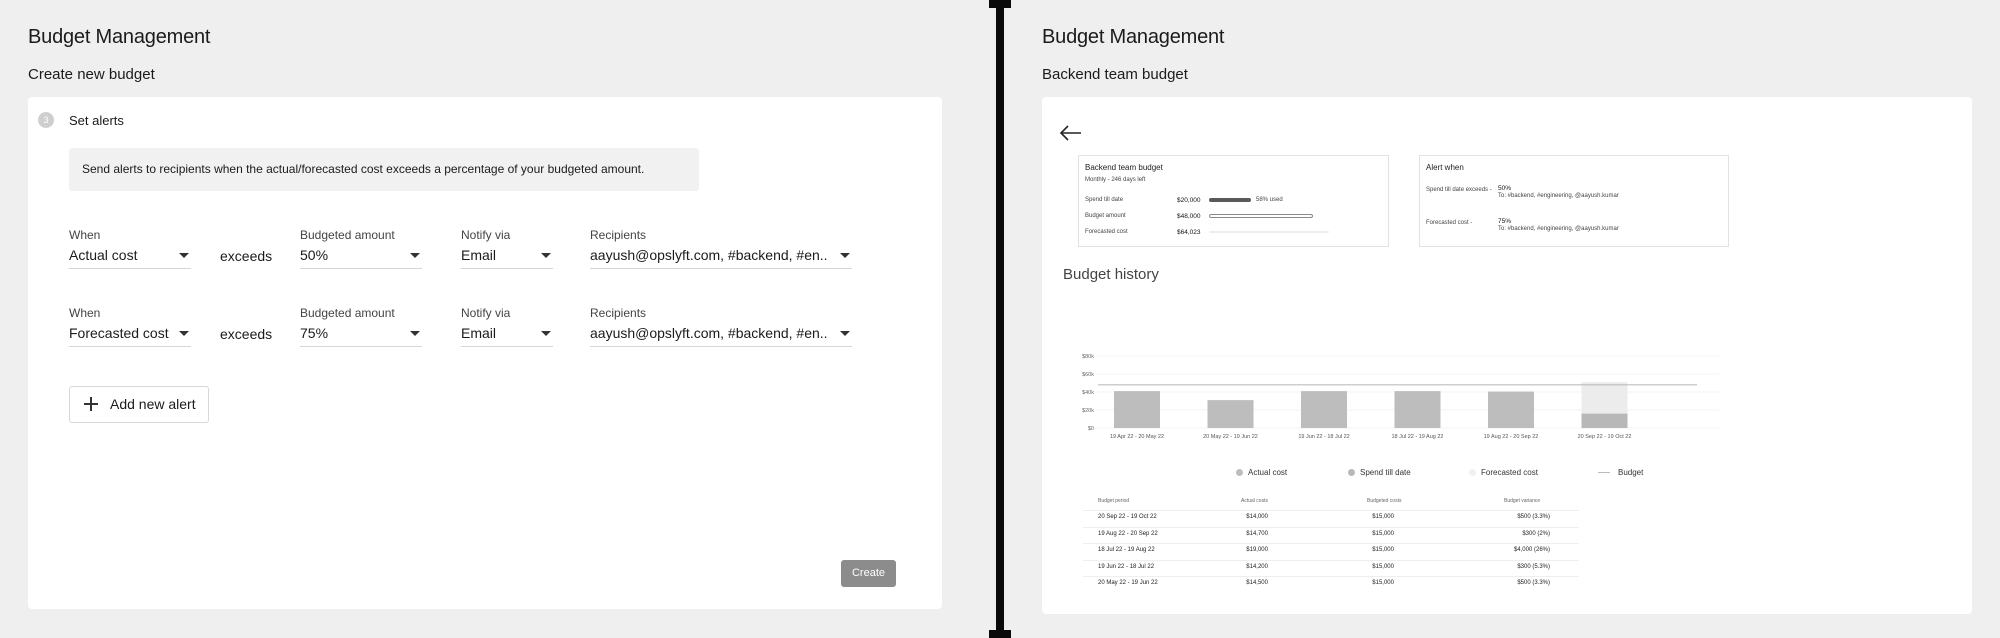 The width and height of the screenshot is (2000, 638). I want to click on table-cell: 20 Sep 22 - 19 Oct 22, so click(1127, 517).